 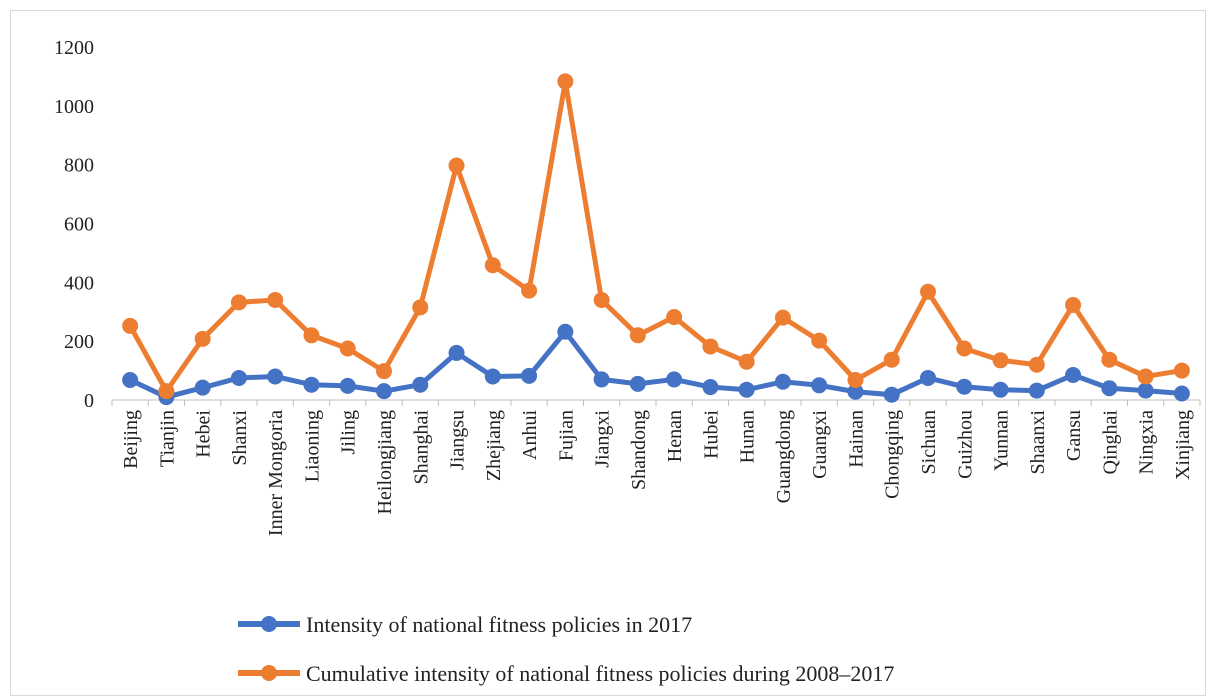 I want to click on x-tick-label: Hubei, so click(x=711, y=434).